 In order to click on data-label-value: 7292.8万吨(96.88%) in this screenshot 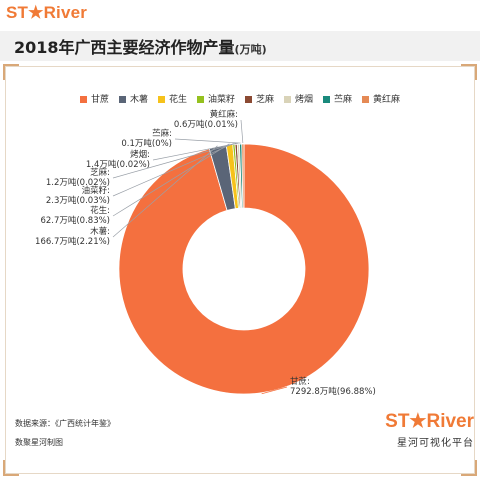, I will do `click(333, 391)`.